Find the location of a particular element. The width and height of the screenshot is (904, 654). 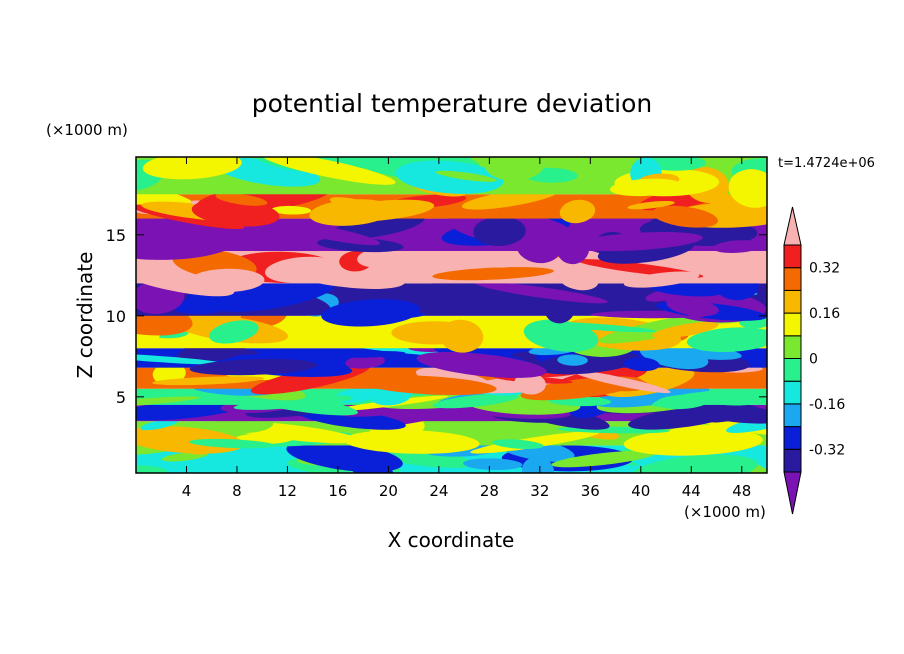

x-tick-label: 12 is located at coordinates (287, 491).